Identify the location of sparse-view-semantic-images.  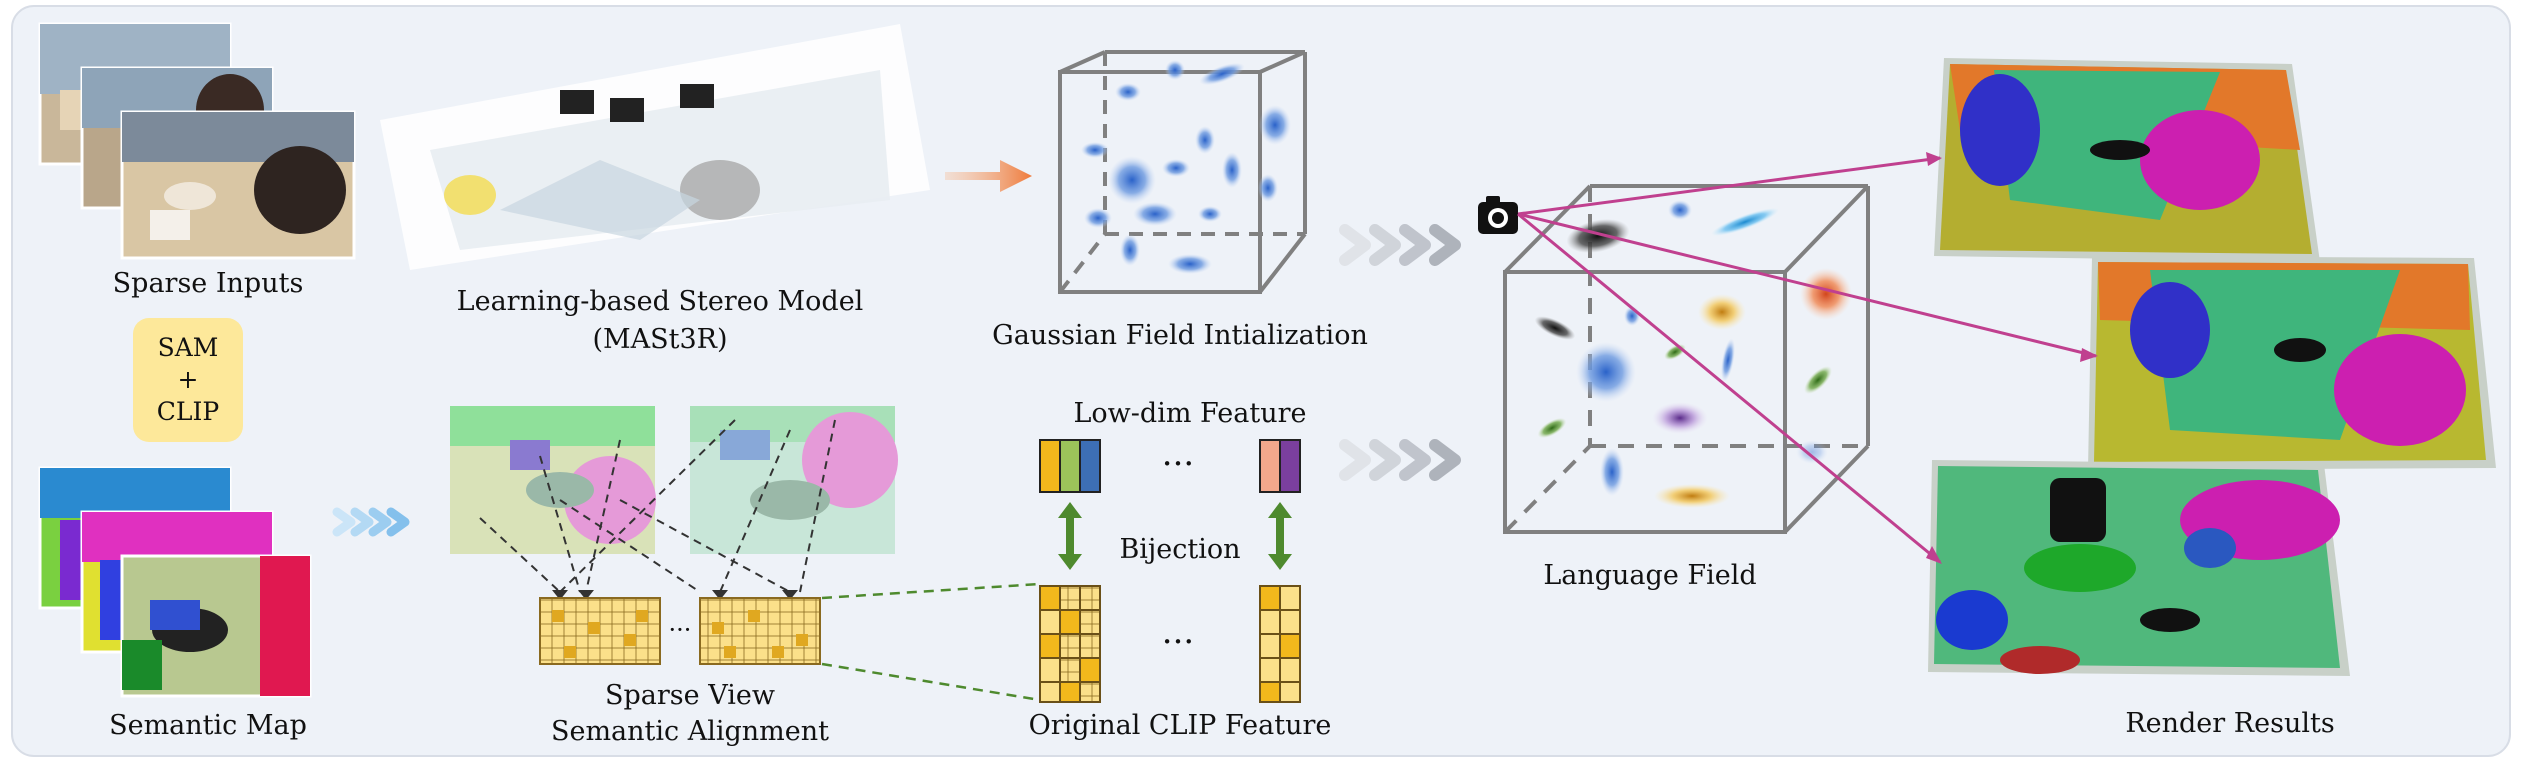
(674, 480).